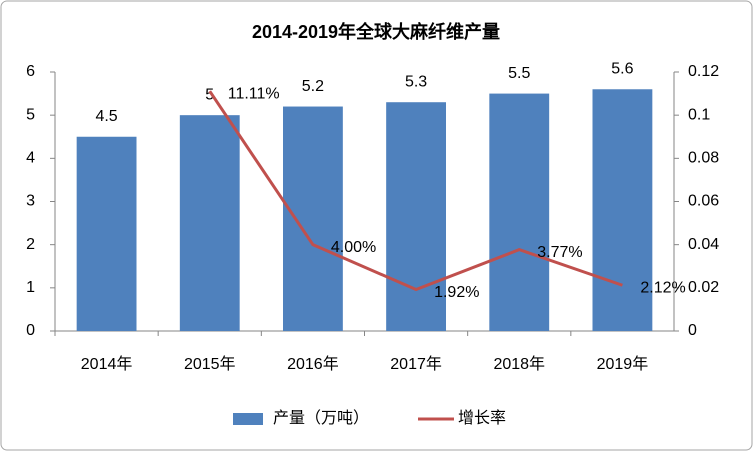 The image size is (753, 451). What do you see at coordinates (321, 418) in the screenshot?
I see `legend-label: 产量（万吨）` at bounding box center [321, 418].